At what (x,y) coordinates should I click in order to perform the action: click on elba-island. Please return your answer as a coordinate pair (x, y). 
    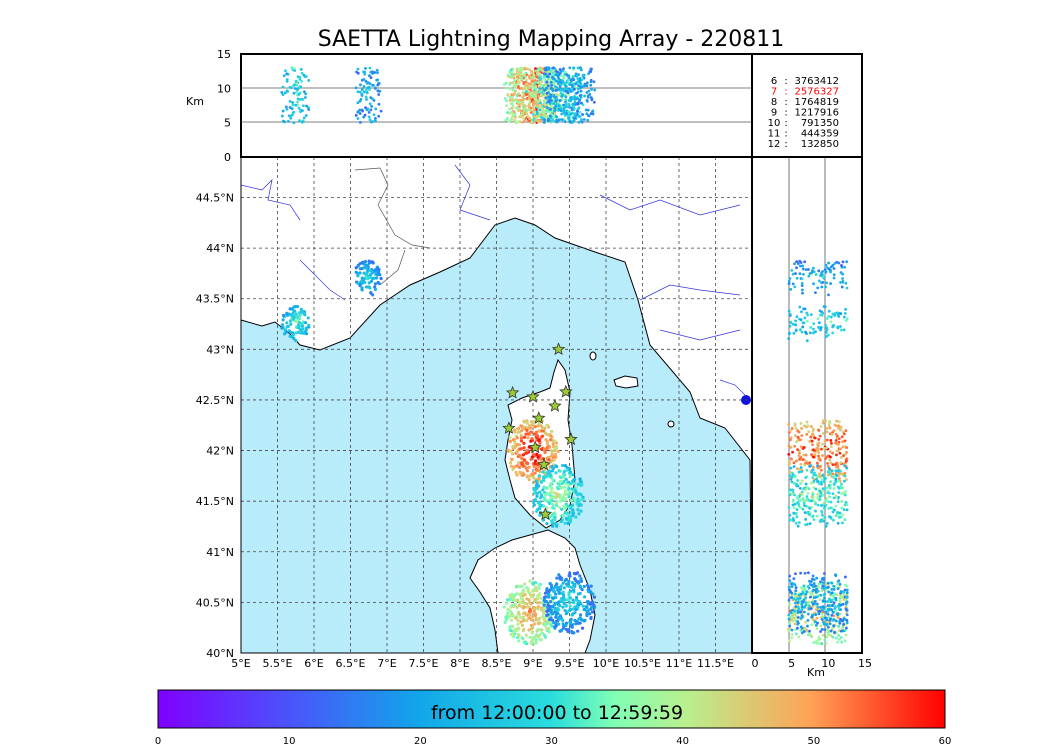
    Looking at the image, I should click on (626, 382).